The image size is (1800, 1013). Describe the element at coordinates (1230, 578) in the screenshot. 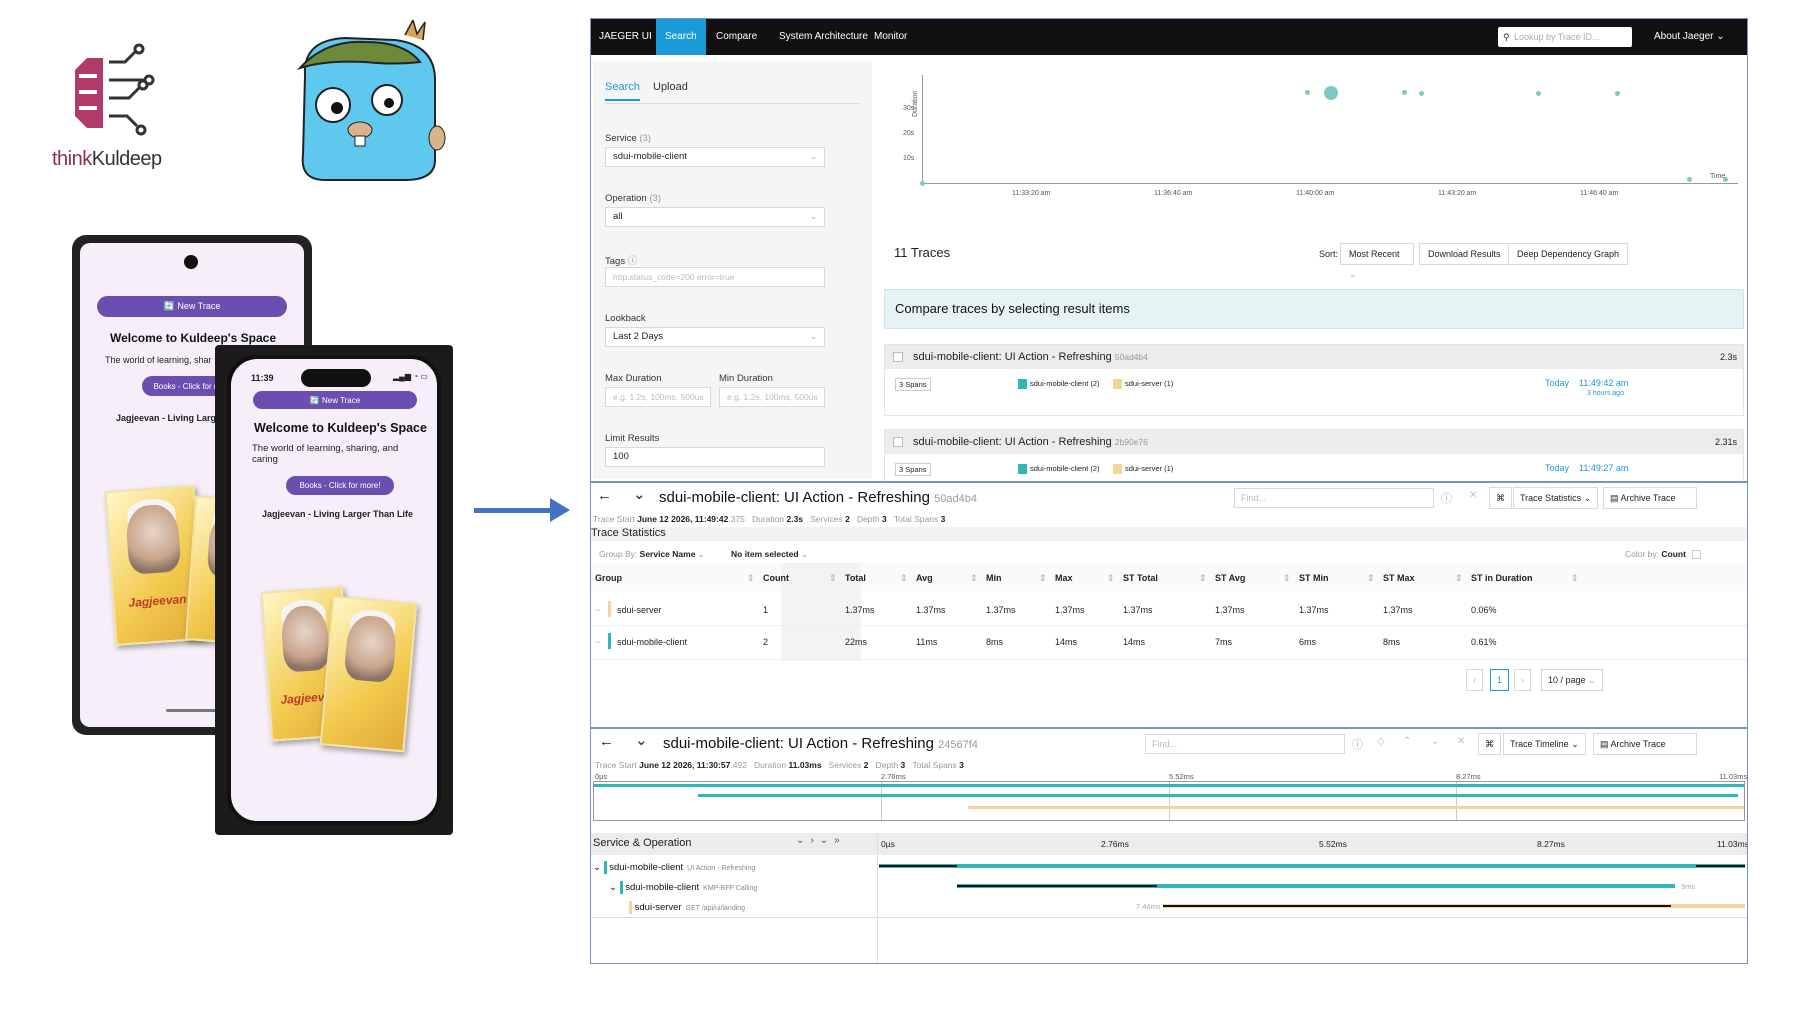

I see `column-header: ST Avg` at that location.